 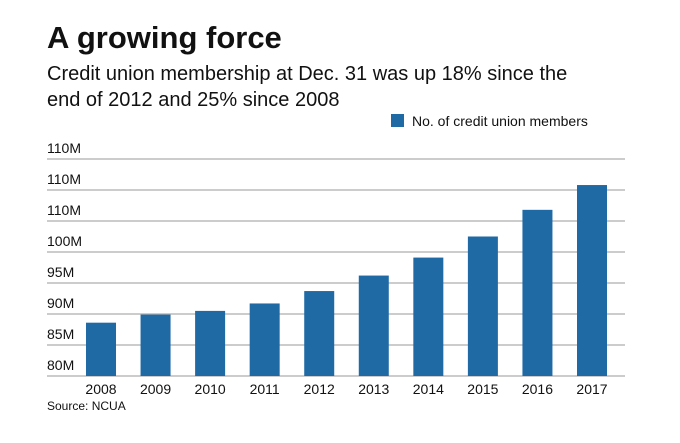 What do you see at coordinates (86, 406) in the screenshot?
I see `source: Source: NCUA` at bounding box center [86, 406].